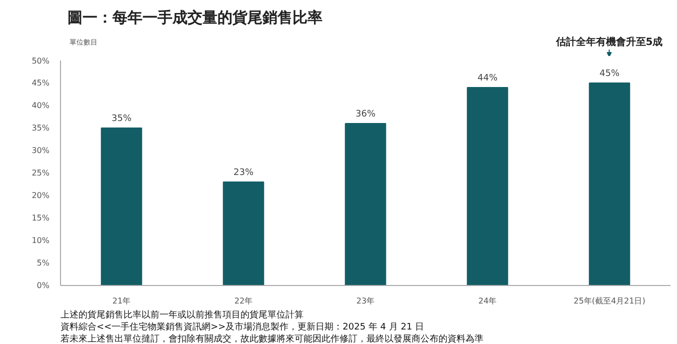 The image size is (677, 344). I want to click on chart-title: 圖一：每年一手成交量的貨尾銷售比率, so click(195, 17).